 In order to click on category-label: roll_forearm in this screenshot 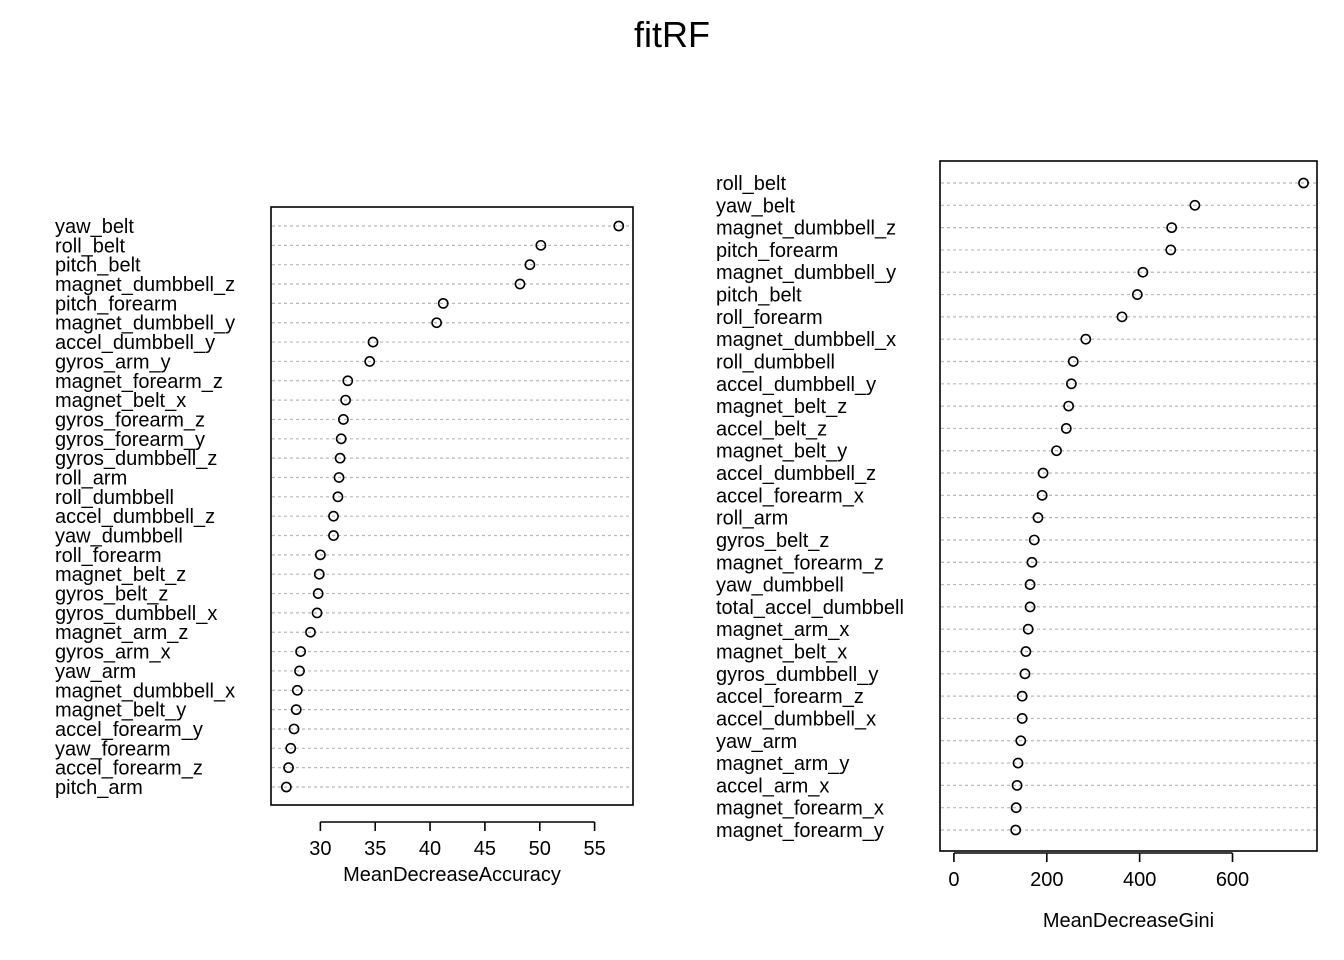, I will do `click(108, 556)`.